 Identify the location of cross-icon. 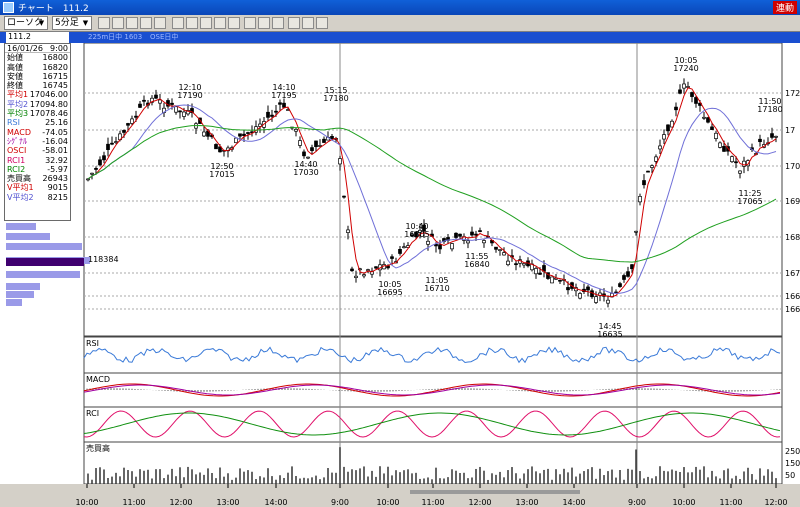
(234, 23).